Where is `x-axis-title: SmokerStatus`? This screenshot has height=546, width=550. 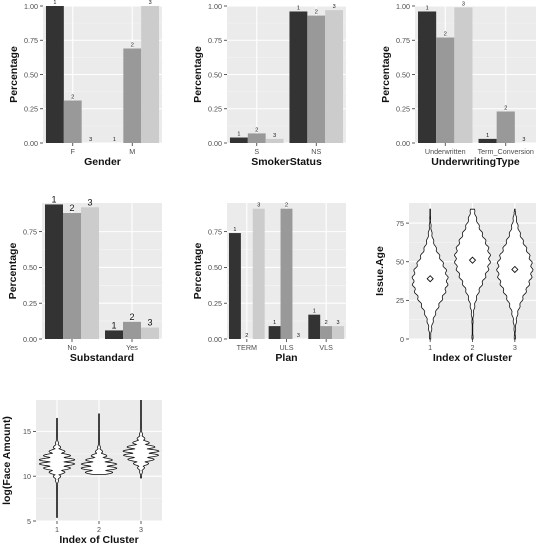
x-axis-title: SmokerStatus is located at coordinates (286, 162).